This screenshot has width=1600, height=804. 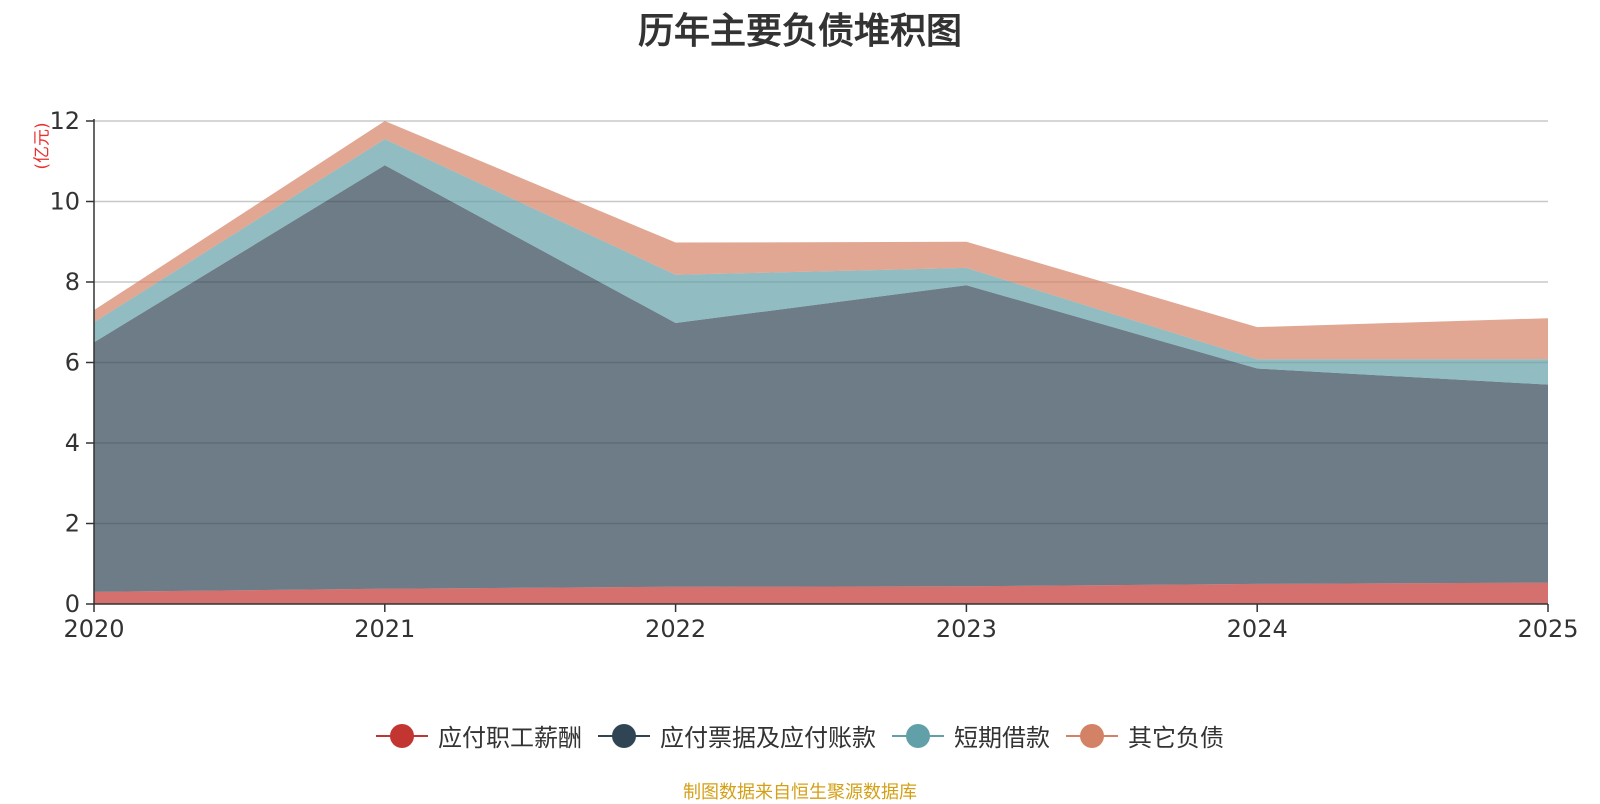 I want to click on y-tick-label: 12, so click(x=64, y=121).